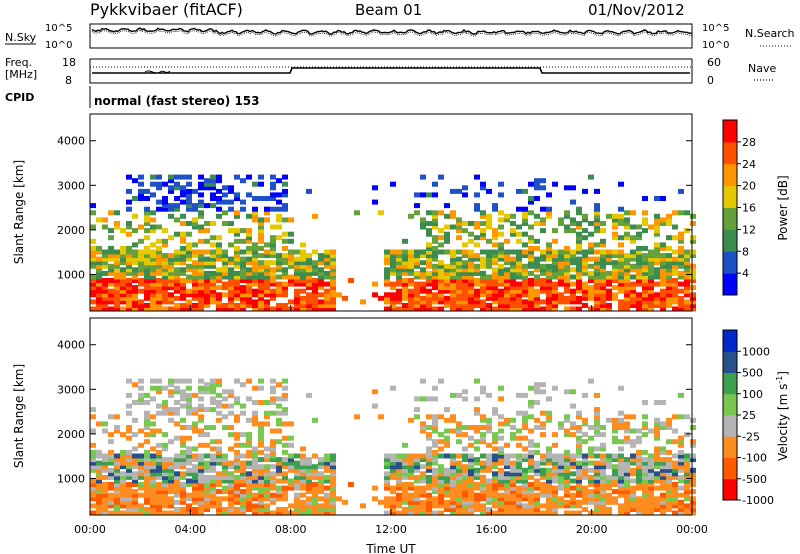  I want to click on x-tick-label: 08:00, so click(291, 529).